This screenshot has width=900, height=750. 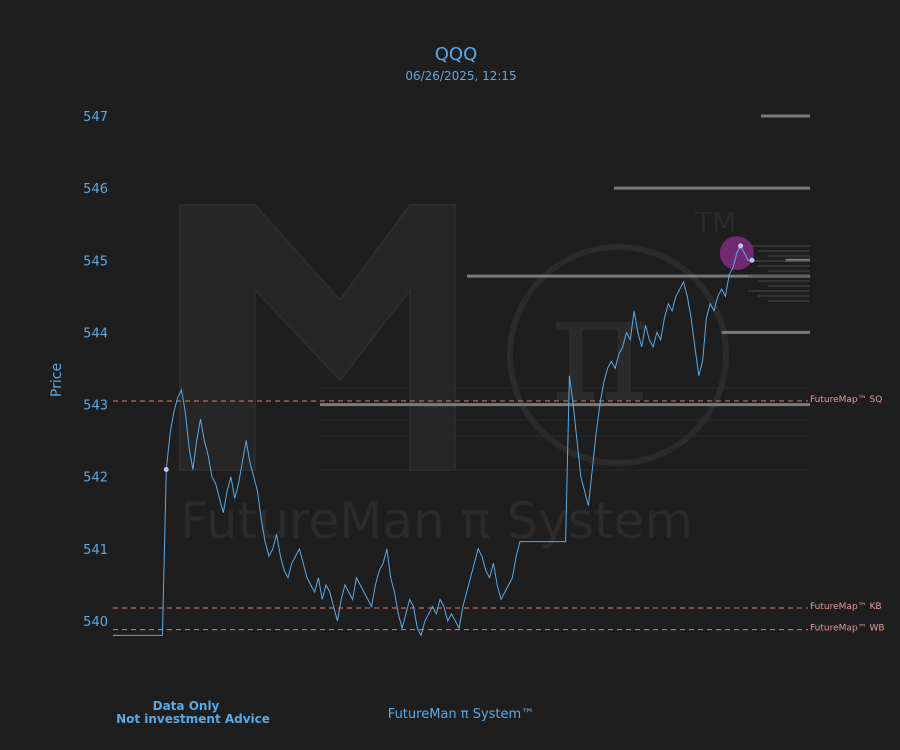 What do you see at coordinates (456, 54) in the screenshot?
I see `chart-title: QQQ` at bounding box center [456, 54].